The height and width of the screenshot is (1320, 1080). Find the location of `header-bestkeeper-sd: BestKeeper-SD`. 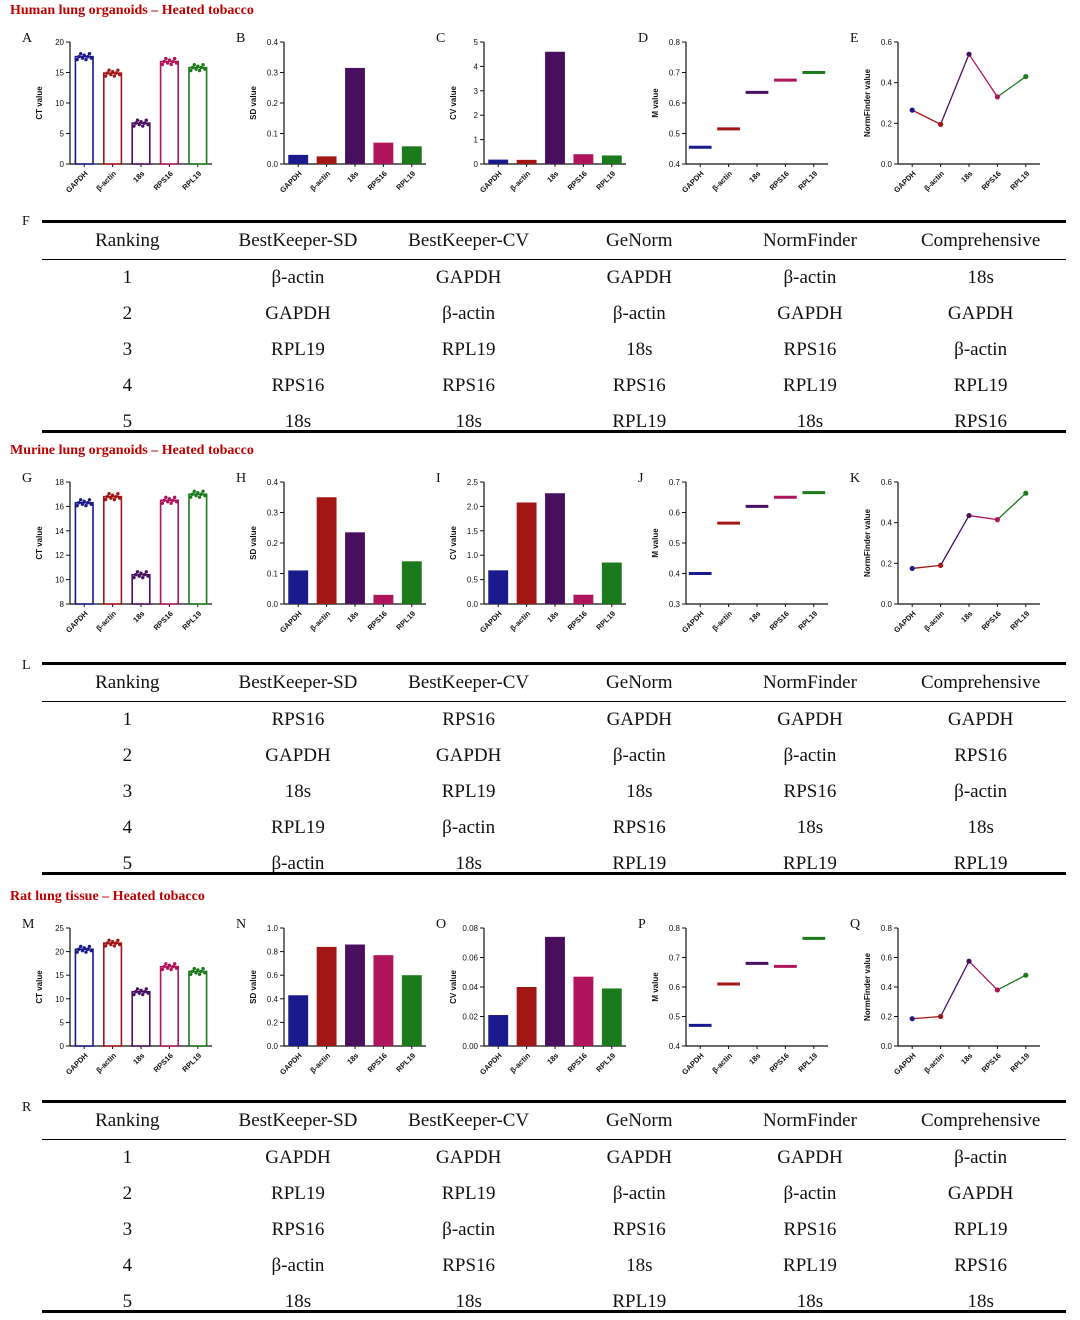

header-bestkeeper-sd: BestKeeper-SD is located at coordinates (298, 683).